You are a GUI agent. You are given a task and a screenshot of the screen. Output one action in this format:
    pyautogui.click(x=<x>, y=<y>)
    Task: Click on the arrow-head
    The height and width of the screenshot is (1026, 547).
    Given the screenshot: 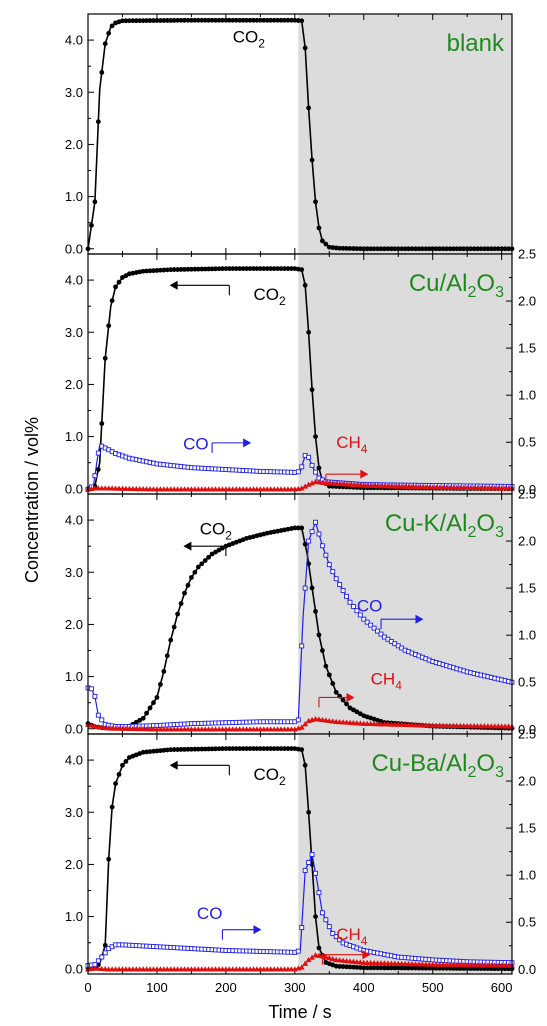 What is the action you would take?
    pyautogui.click(x=366, y=955)
    